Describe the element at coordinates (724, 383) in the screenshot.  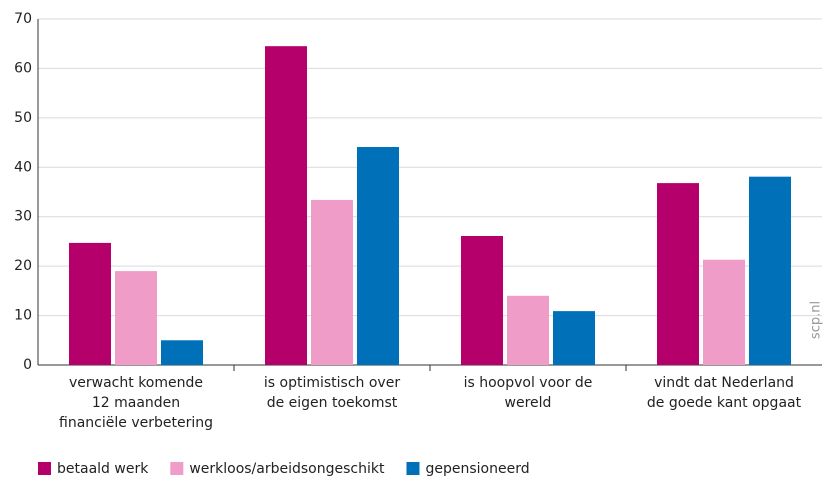
I see `x-tick-label: vindt dat Nederland` at that location.